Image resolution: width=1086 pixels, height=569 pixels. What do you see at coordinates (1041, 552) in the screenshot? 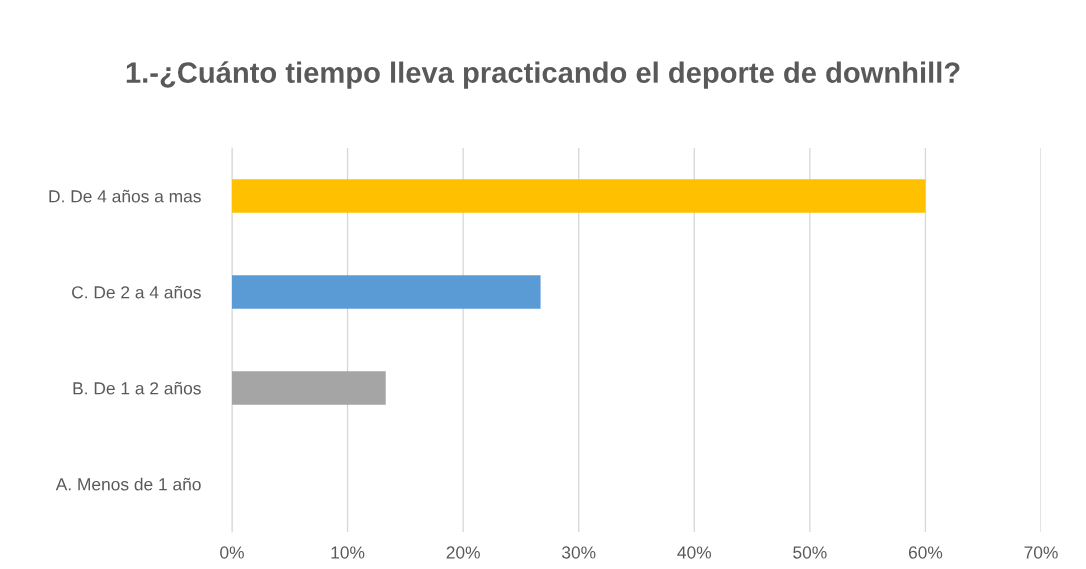
I see `x-tick-label: 70%` at bounding box center [1041, 552].